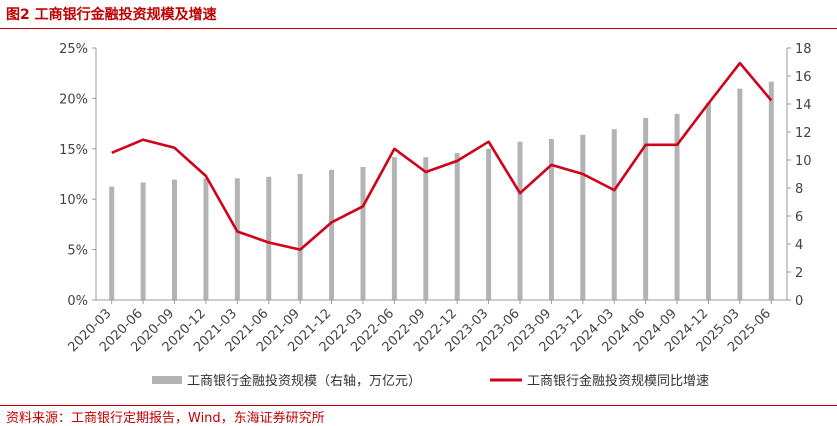  Describe the element at coordinates (803, 49) in the screenshot. I see `right-tick-label: 18` at that location.